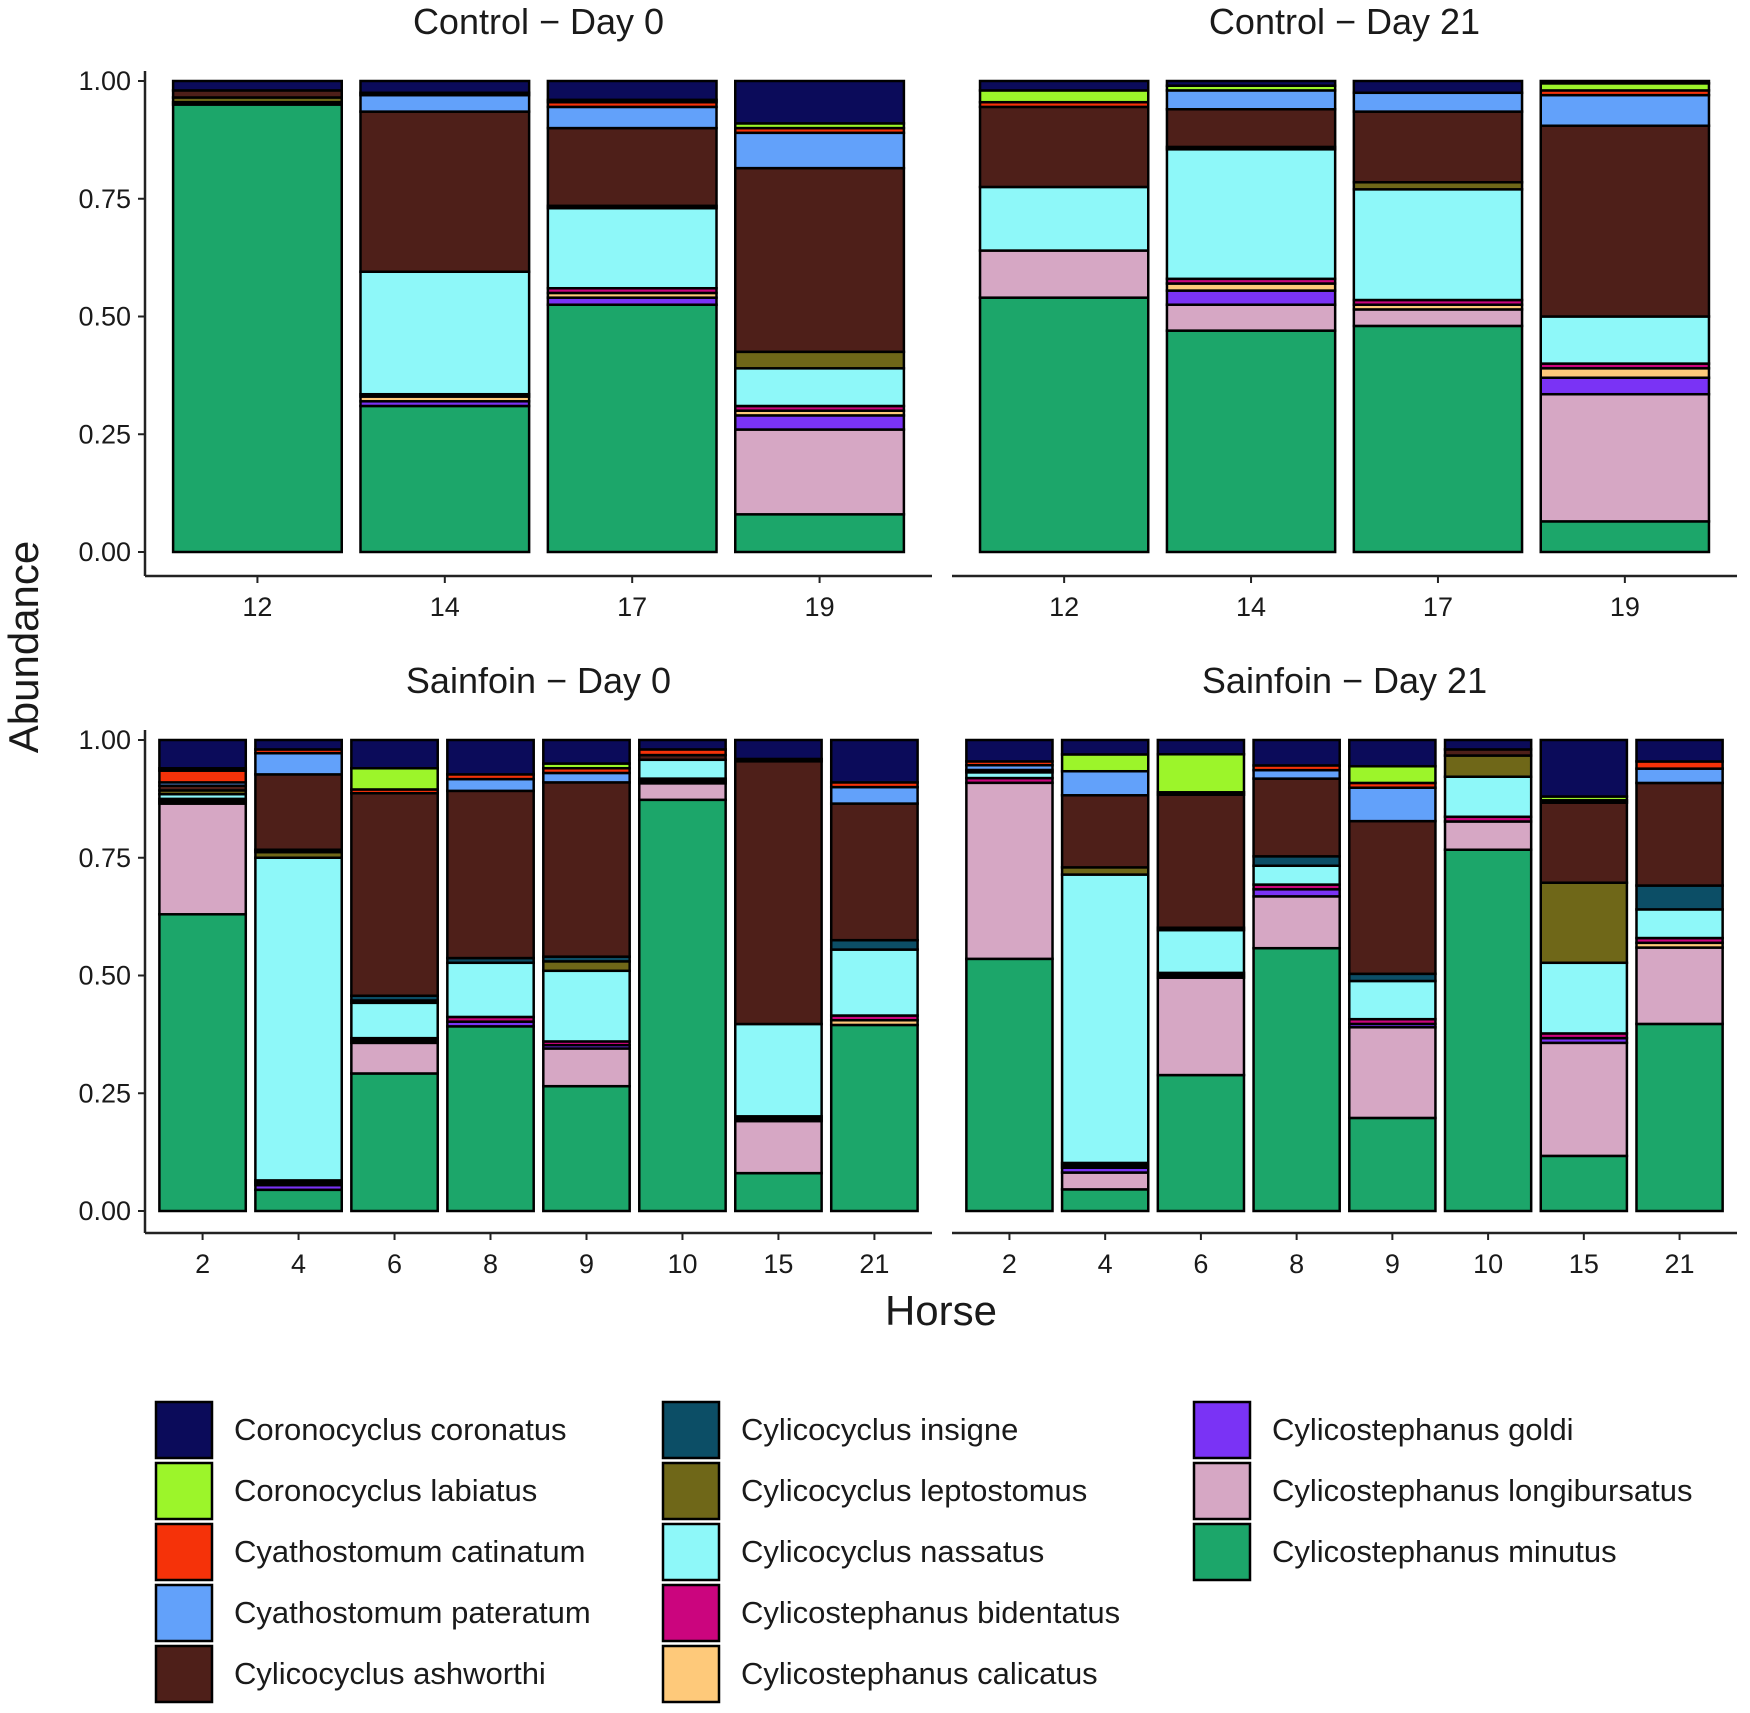 This screenshot has width=1750, height=1713. What do you see at coordinates (1383, 1430) in the screenshot?
I see `legend-item: Cylicostephanus goldi` at bounding box center [1383, 1430].